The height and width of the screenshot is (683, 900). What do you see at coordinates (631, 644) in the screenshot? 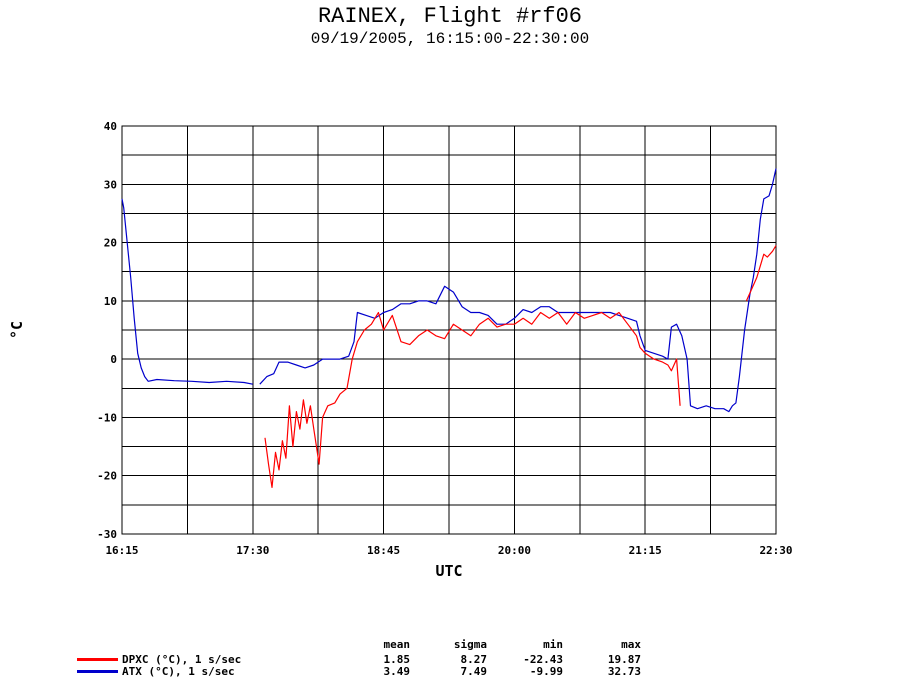
I see `stats-header-max: max` at bounding box center [631, 644].